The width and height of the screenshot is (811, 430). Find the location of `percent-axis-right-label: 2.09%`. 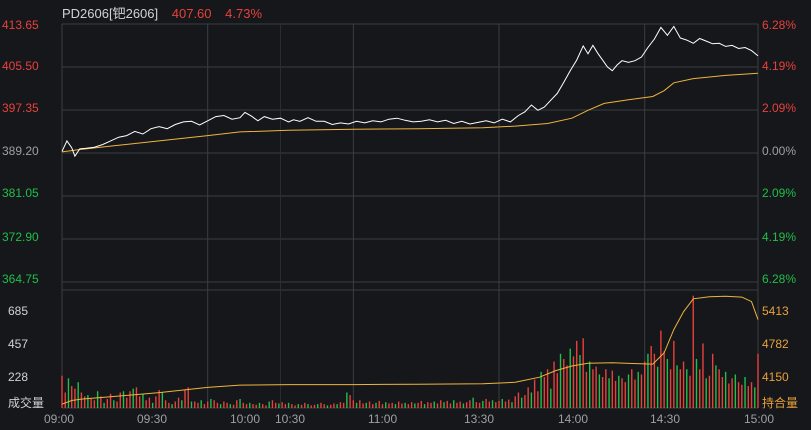

percent-axis-right-label: 2.09% is located at coordinates (779, 193).